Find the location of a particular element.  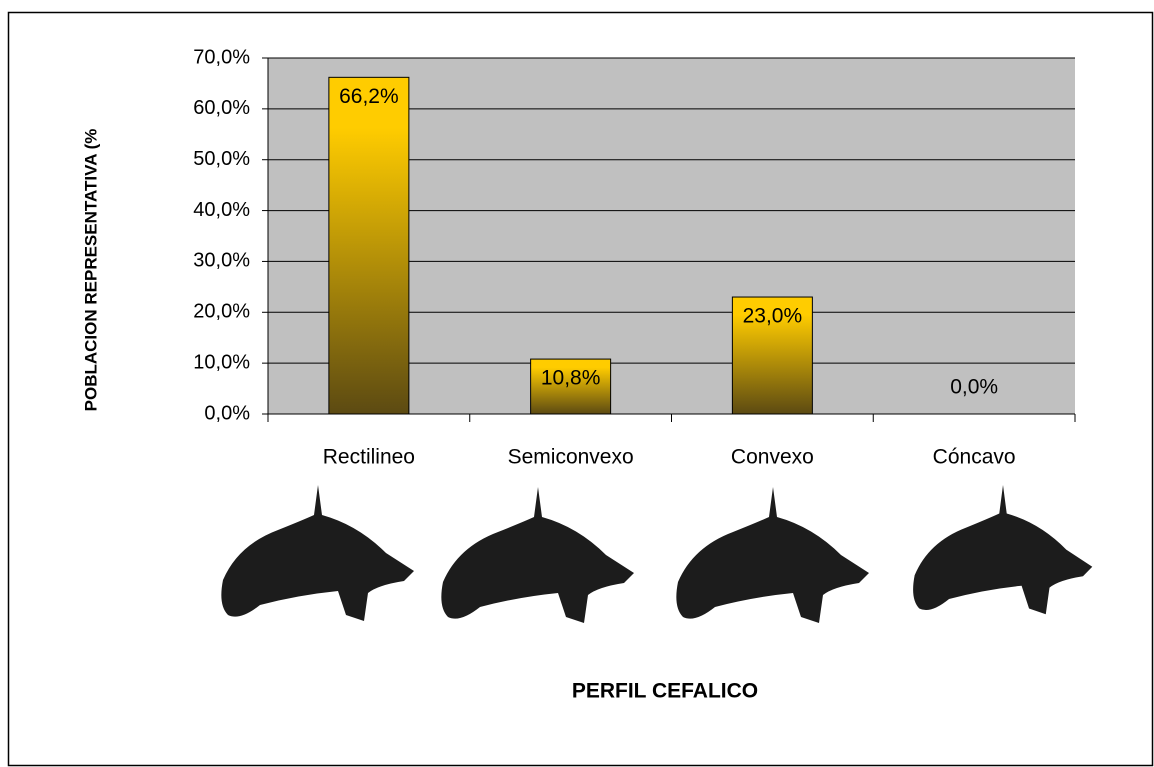

y-axis-title: POBLACION REPRESENTATIVA (% is located at coordinates (90, 270).